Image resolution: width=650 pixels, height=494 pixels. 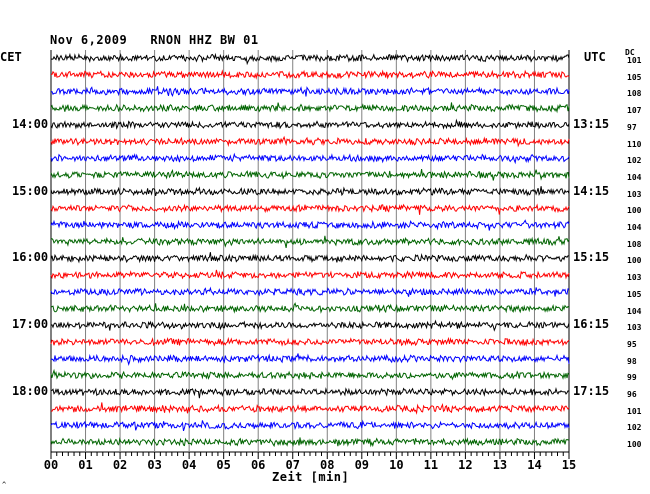 What do you see at coordinates (311, 477) in the screenshot?
I see `x-axis-label: Zeit [min]` at bounding box center [311, 477].